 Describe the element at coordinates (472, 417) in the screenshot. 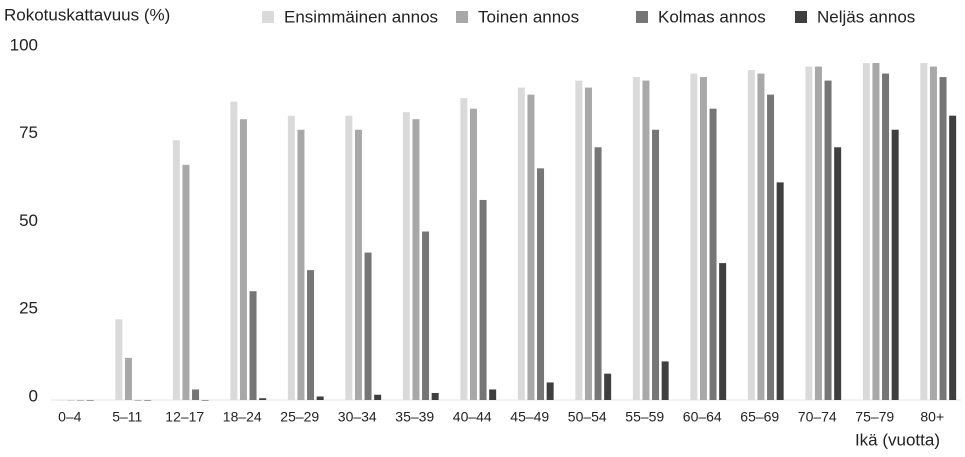

I see `x-tick-label: 40–44` at that location.